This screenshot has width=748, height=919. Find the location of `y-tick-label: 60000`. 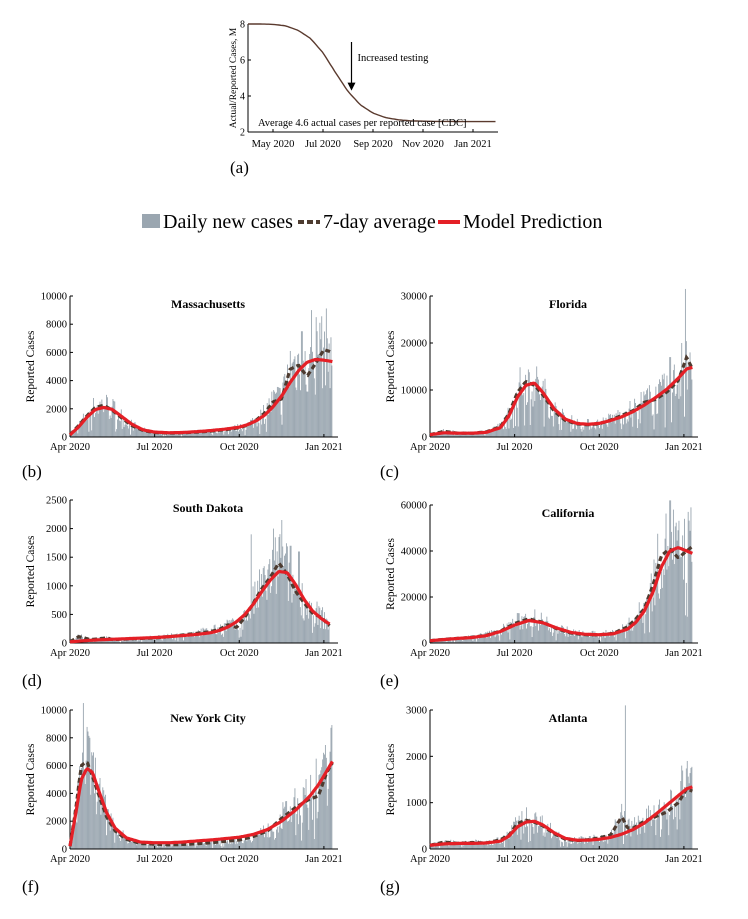

y-tick-label: 60000 is located at coordinates (414, 506).